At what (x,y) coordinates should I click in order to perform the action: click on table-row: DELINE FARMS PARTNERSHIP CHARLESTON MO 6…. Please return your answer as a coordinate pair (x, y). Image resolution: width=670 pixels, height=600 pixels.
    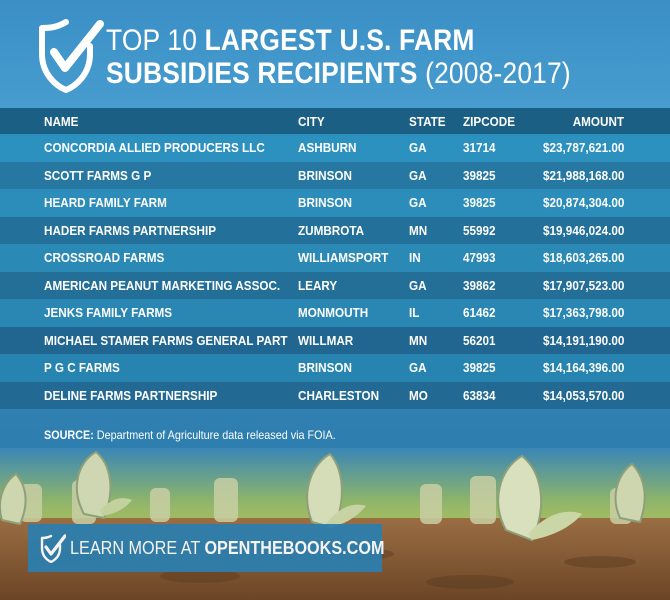
    Looking at the image, I should click on (335, 395).